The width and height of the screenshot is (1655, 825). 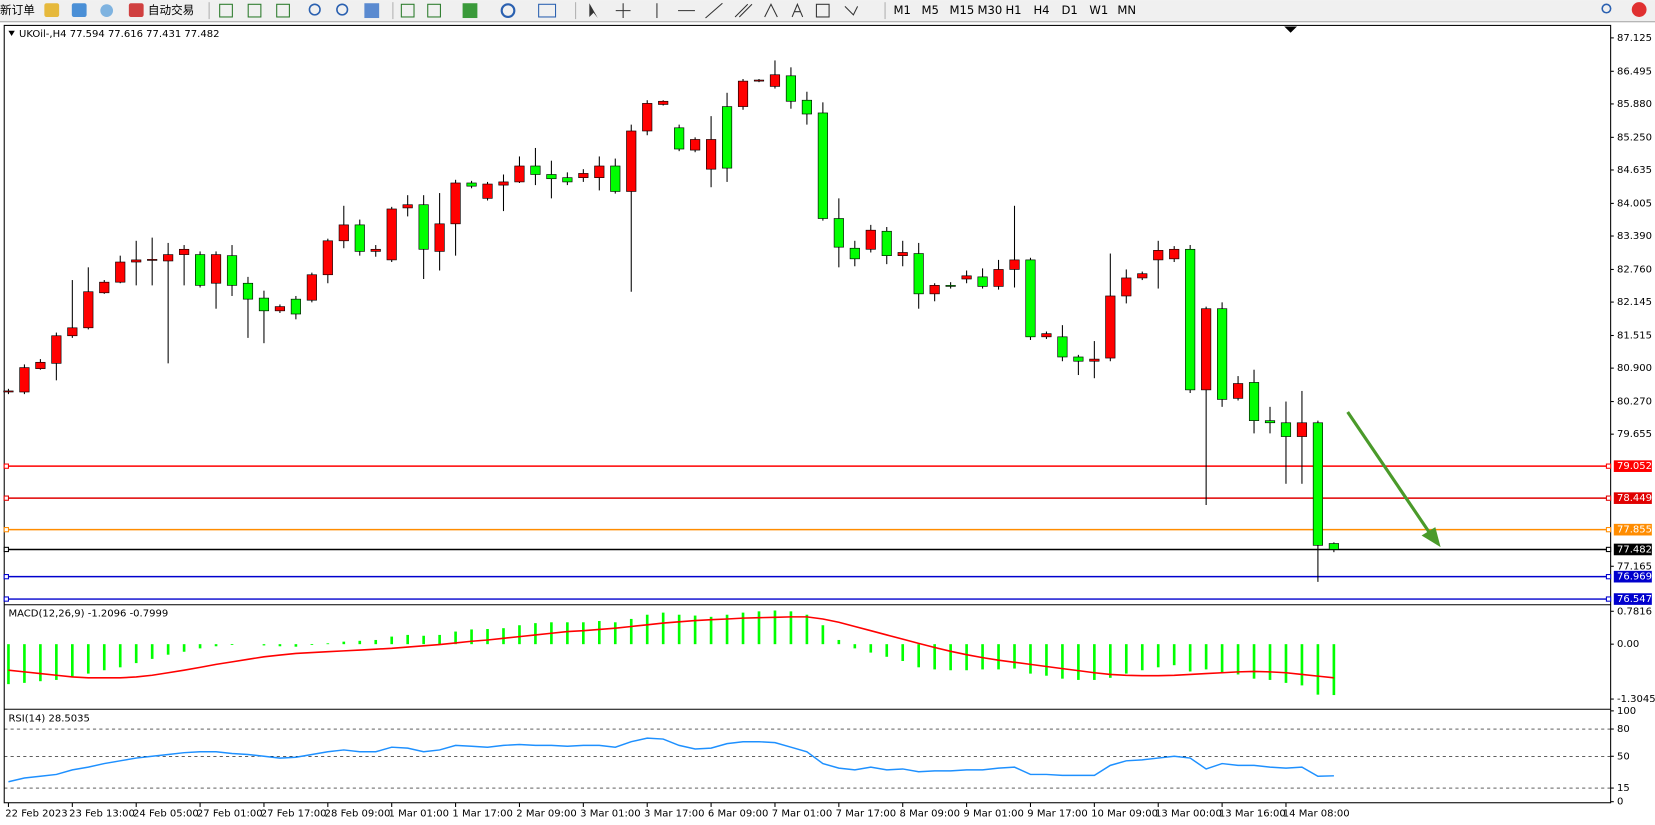 What do you see at coordinates (1013, 10) in the screenshot?
I see `timeframe-button: H1` at bounding box center [1013, 10].